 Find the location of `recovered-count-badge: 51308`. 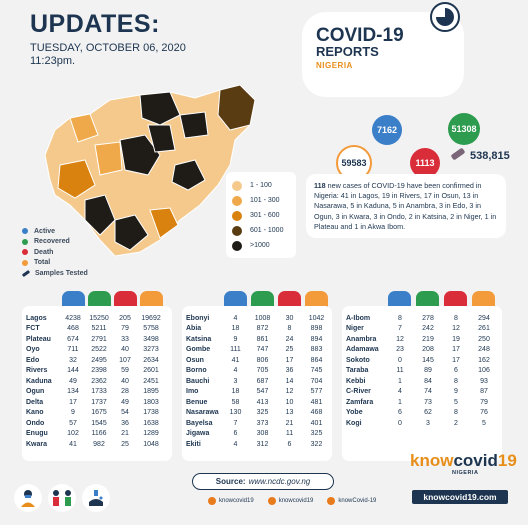

recovered-count-badge: 51308 is located at coordinates (464, 129).